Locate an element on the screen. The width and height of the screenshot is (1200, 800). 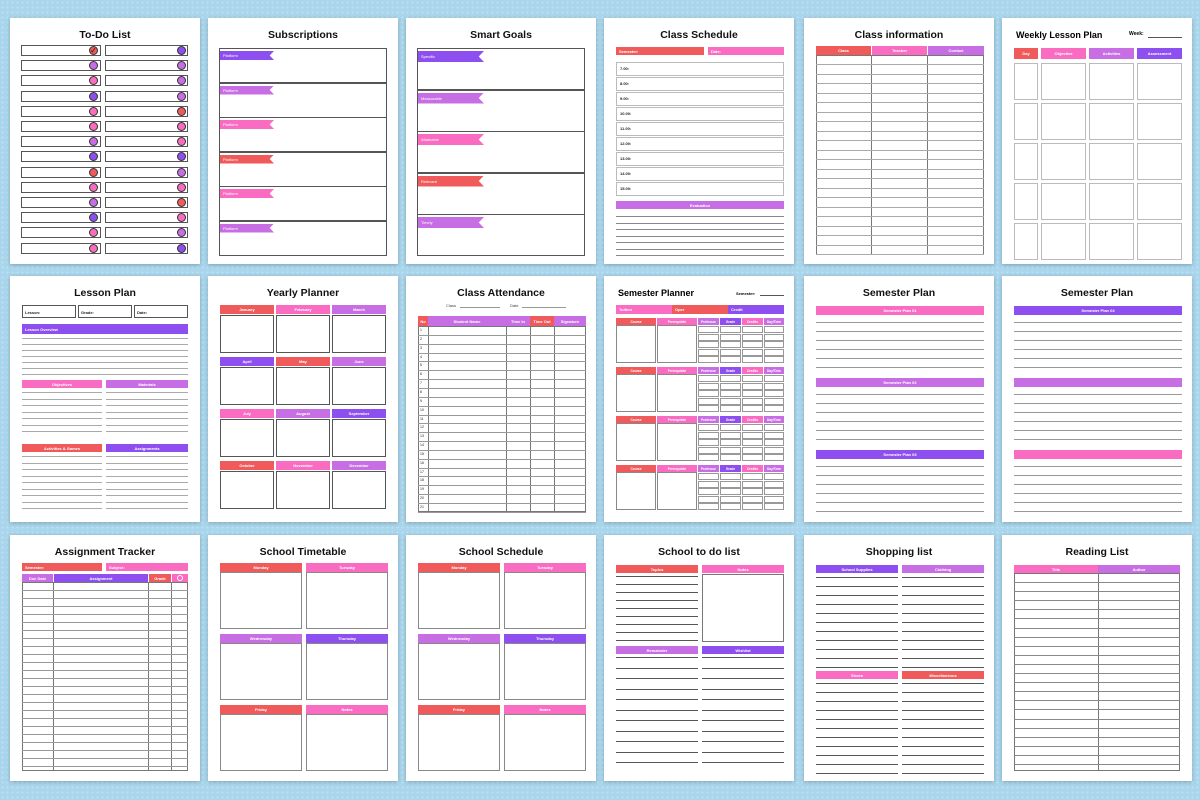
col-contact: Contact is located at coordinates (956, 50).